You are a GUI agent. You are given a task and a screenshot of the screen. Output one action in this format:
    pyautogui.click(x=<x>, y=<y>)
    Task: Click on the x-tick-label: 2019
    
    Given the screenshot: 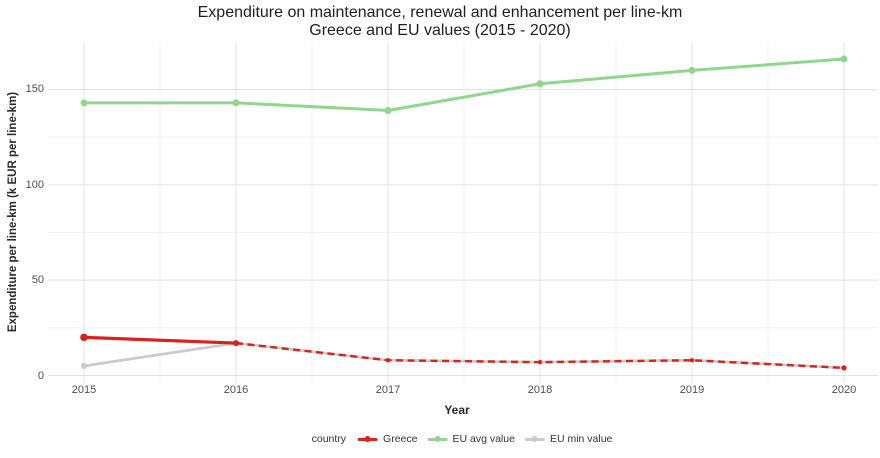 What is the action you would take?
    pyautogui.click(x=692, y=390)
    